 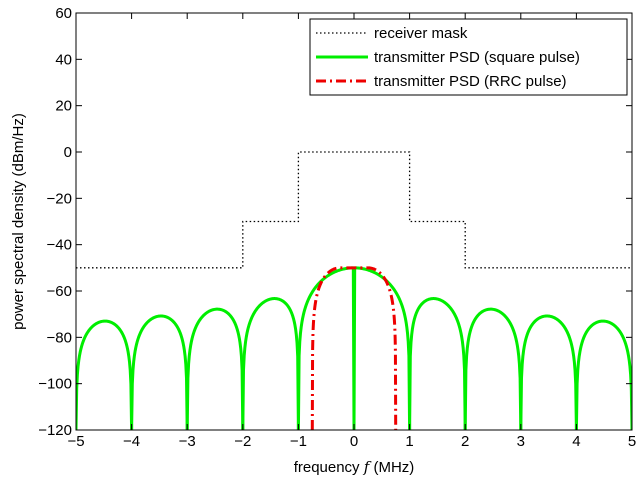 I want to click on x-tick-label: −3, so click(x=187, y=441).